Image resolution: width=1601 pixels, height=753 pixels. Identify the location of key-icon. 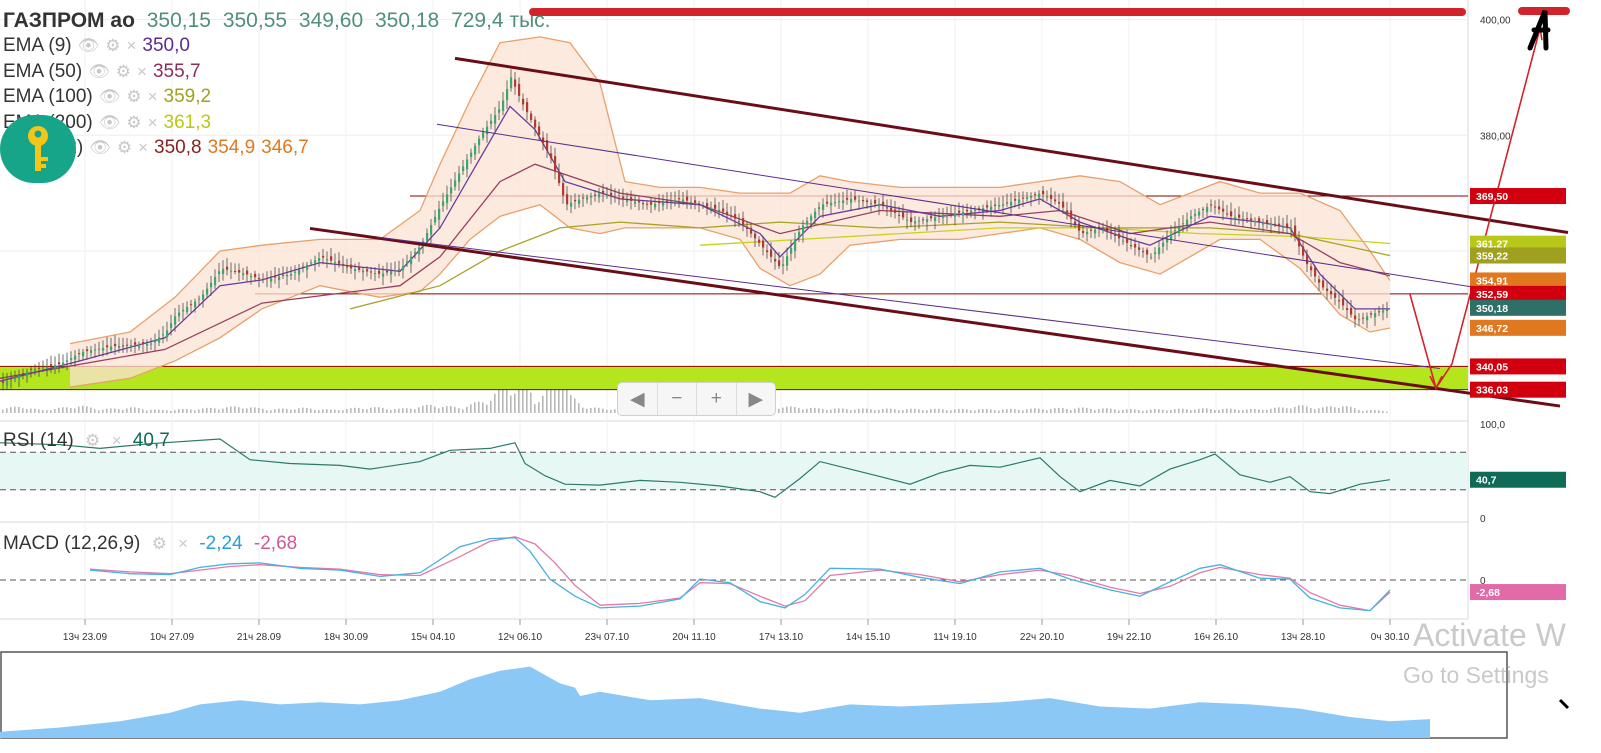
(38, 149).